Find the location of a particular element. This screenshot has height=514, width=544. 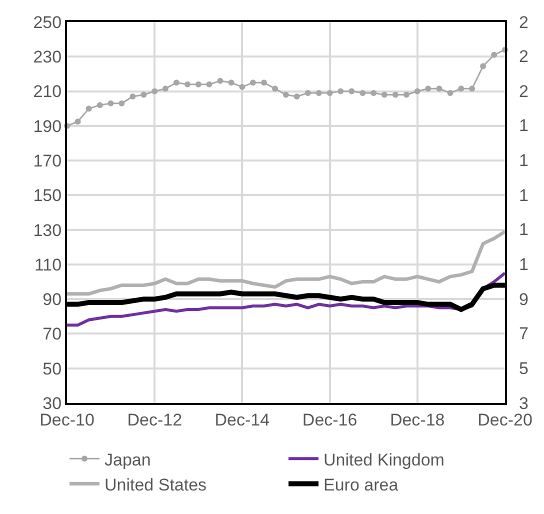

y-tick-label: 30 is located at coordinates (52, 403).